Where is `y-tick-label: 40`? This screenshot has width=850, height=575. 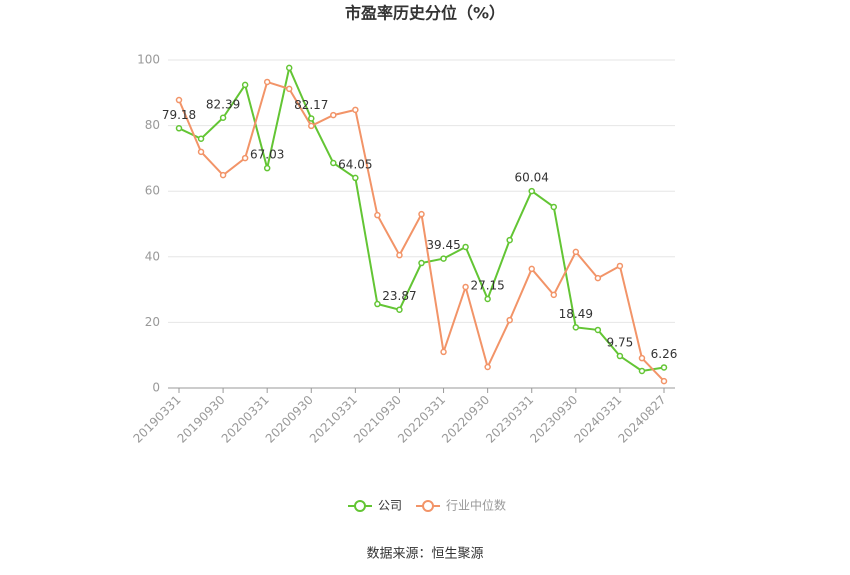 y-tick-label: 40 is located at coordinates (152, 256).